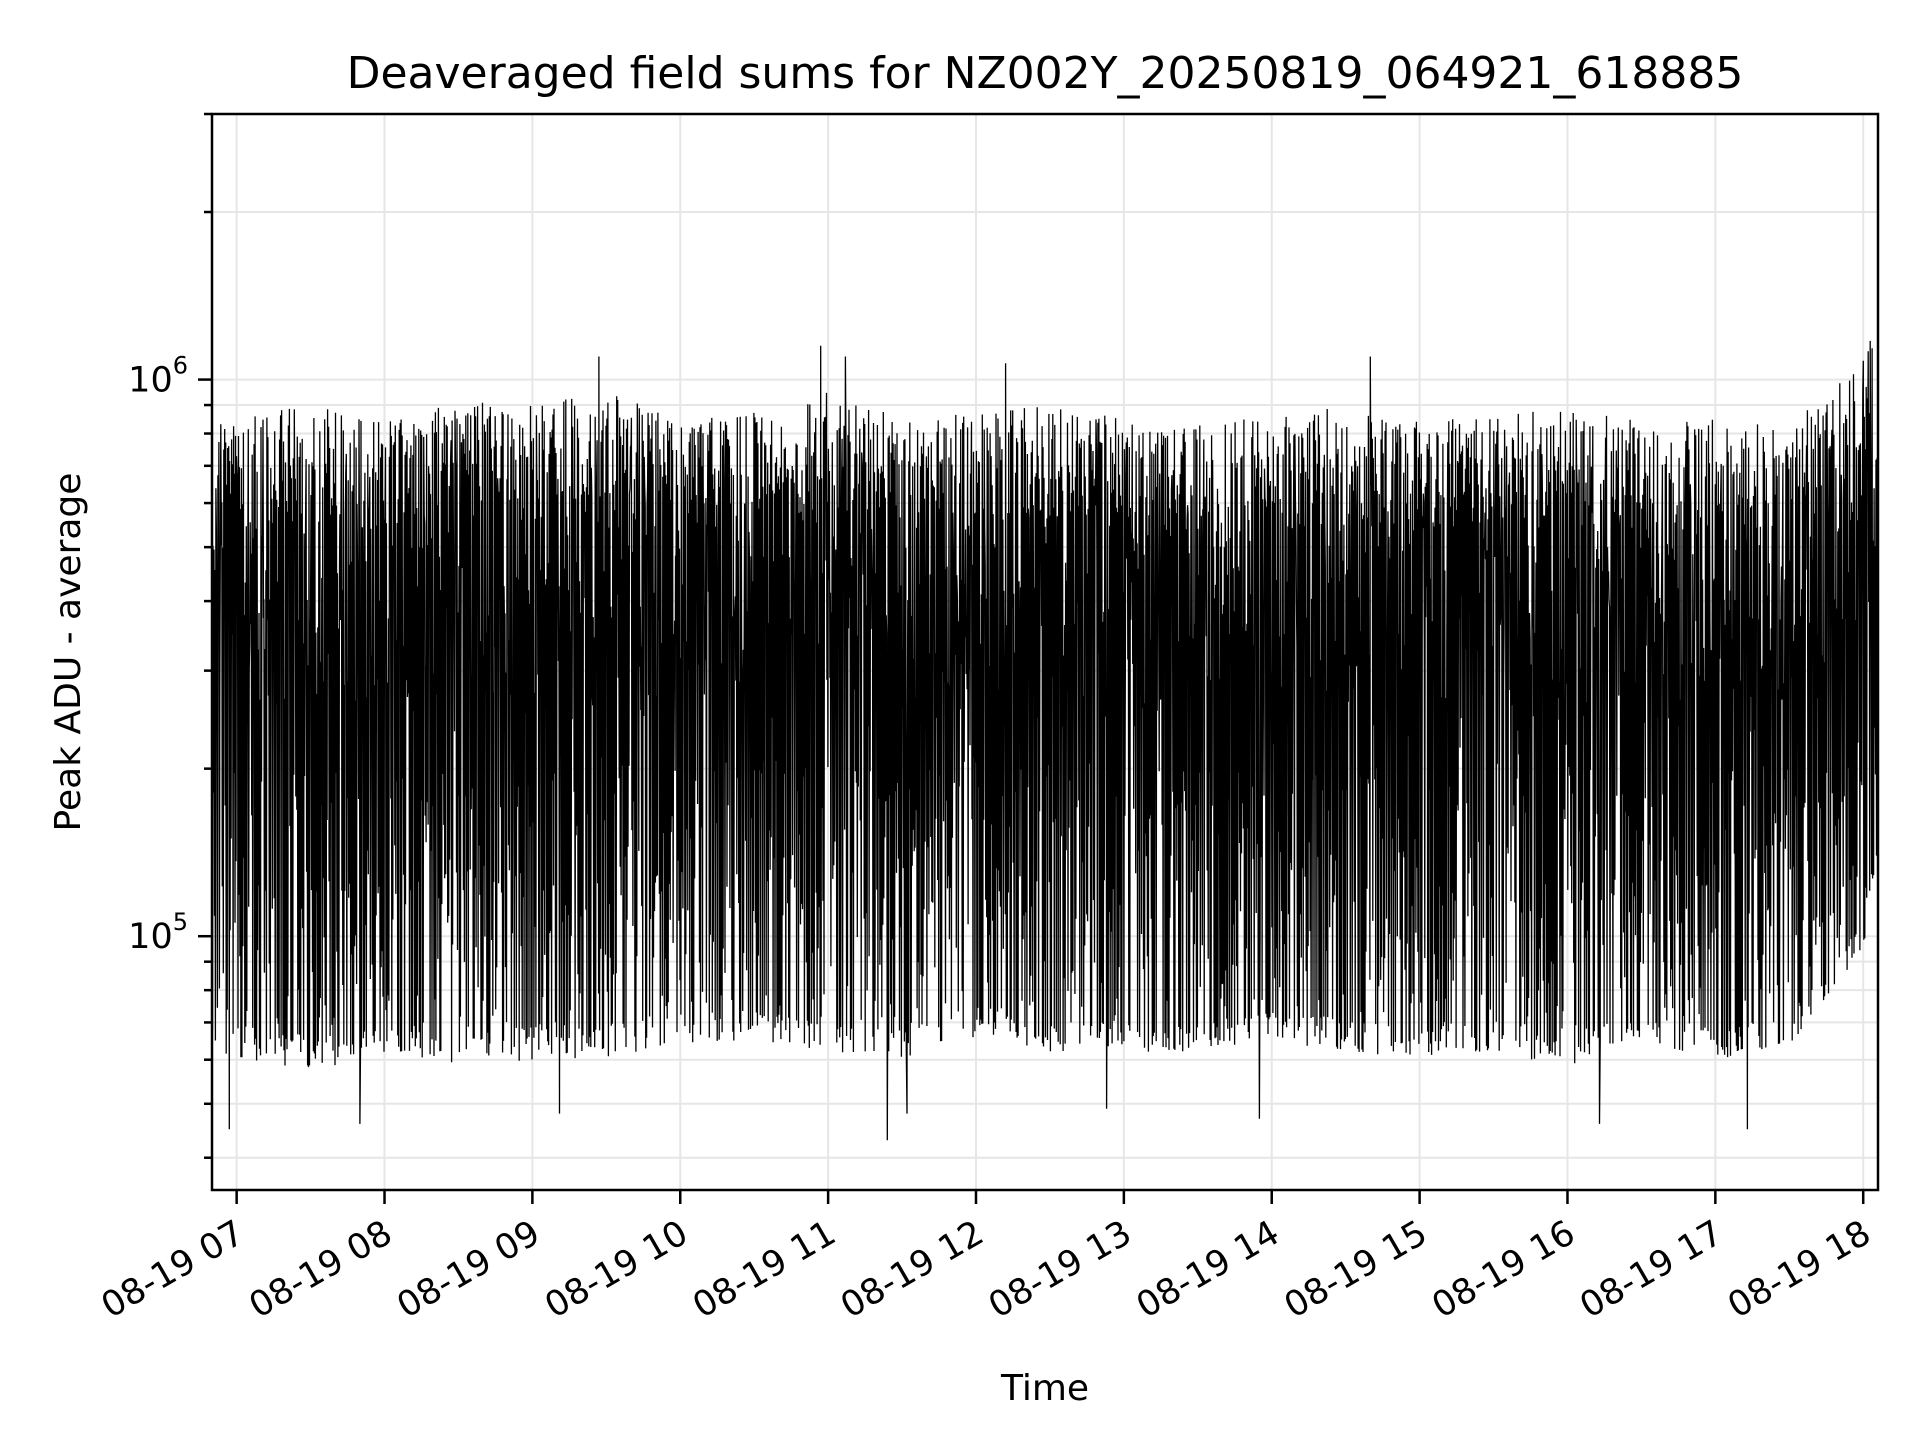  I want to click on x-tick-label: 08-19 12, so click(912, 1269).